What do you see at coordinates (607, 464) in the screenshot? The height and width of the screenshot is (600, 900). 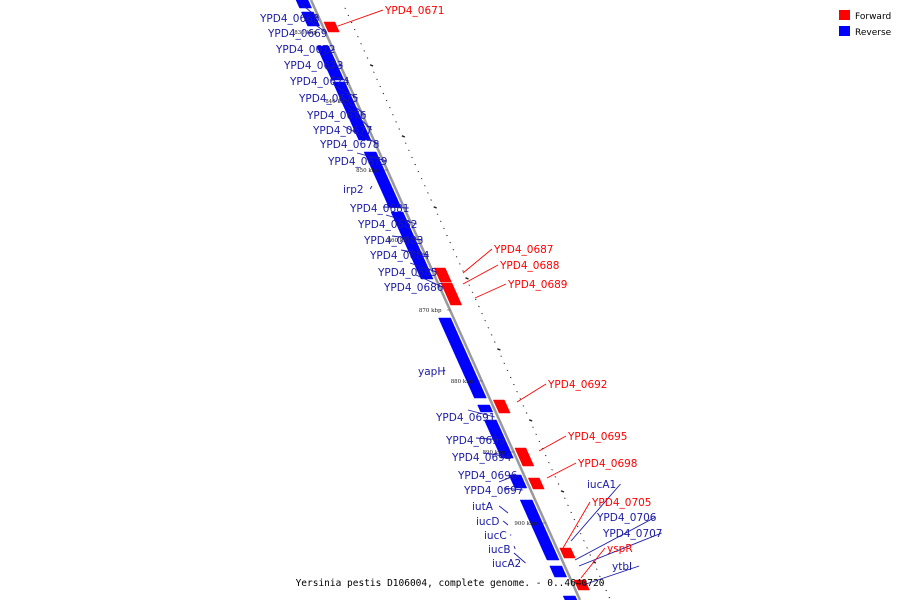 I see `gene-label-ypd4-0698: YPD4_0698` at bounding box center [607, 464].